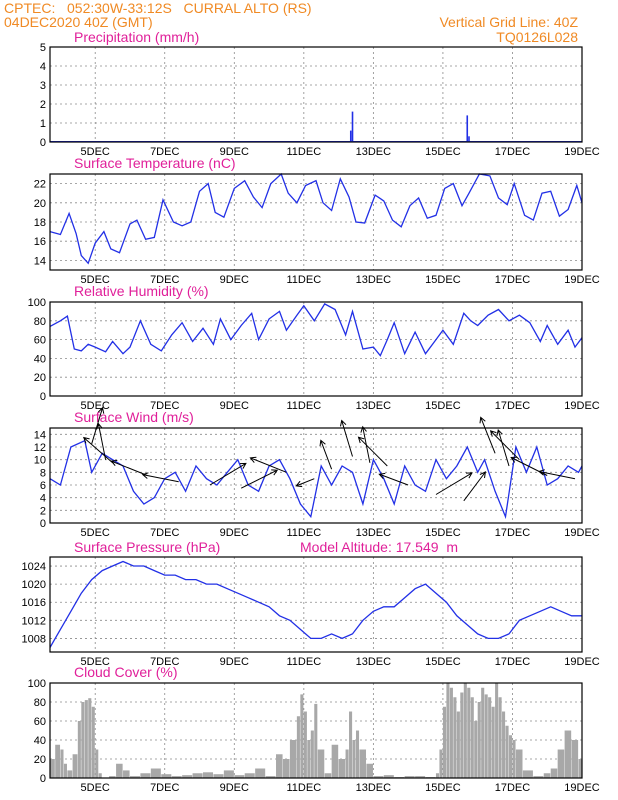  Describe the element at coordinates (78, 22) in the screenshot. I see `header-init-time: 04DEC2020 40Z (GMT)` at that location.